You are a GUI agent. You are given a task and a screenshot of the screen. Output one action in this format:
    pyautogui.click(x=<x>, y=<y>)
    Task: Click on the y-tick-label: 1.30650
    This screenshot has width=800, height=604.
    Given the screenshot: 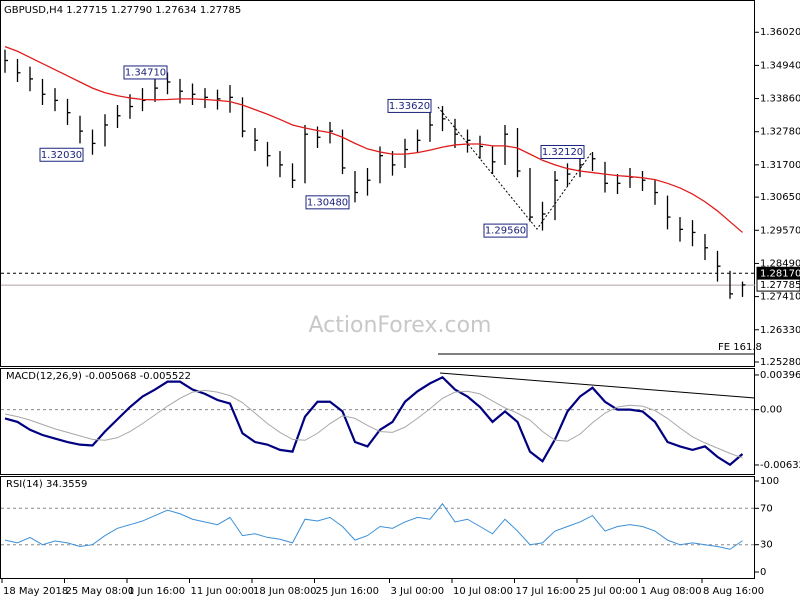 What is the action you would take?
    pyautogui.click(x=780, y=197)
    